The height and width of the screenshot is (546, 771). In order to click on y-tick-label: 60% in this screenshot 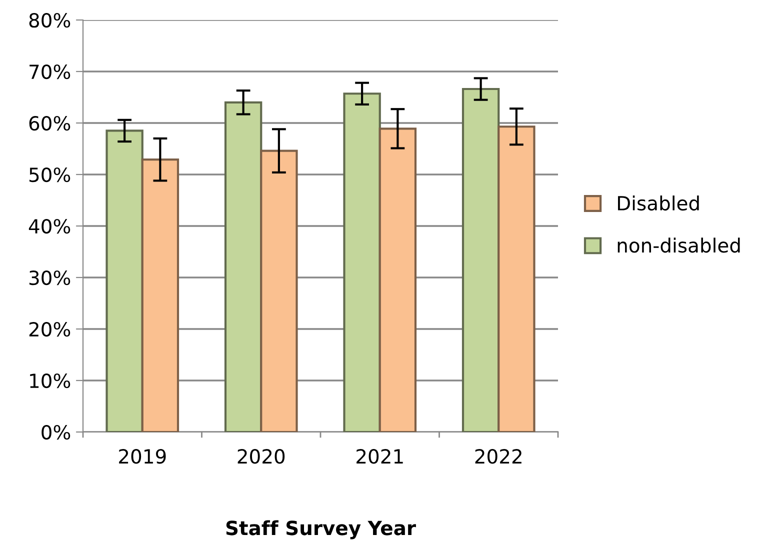, I will do `click(49, 123)`.